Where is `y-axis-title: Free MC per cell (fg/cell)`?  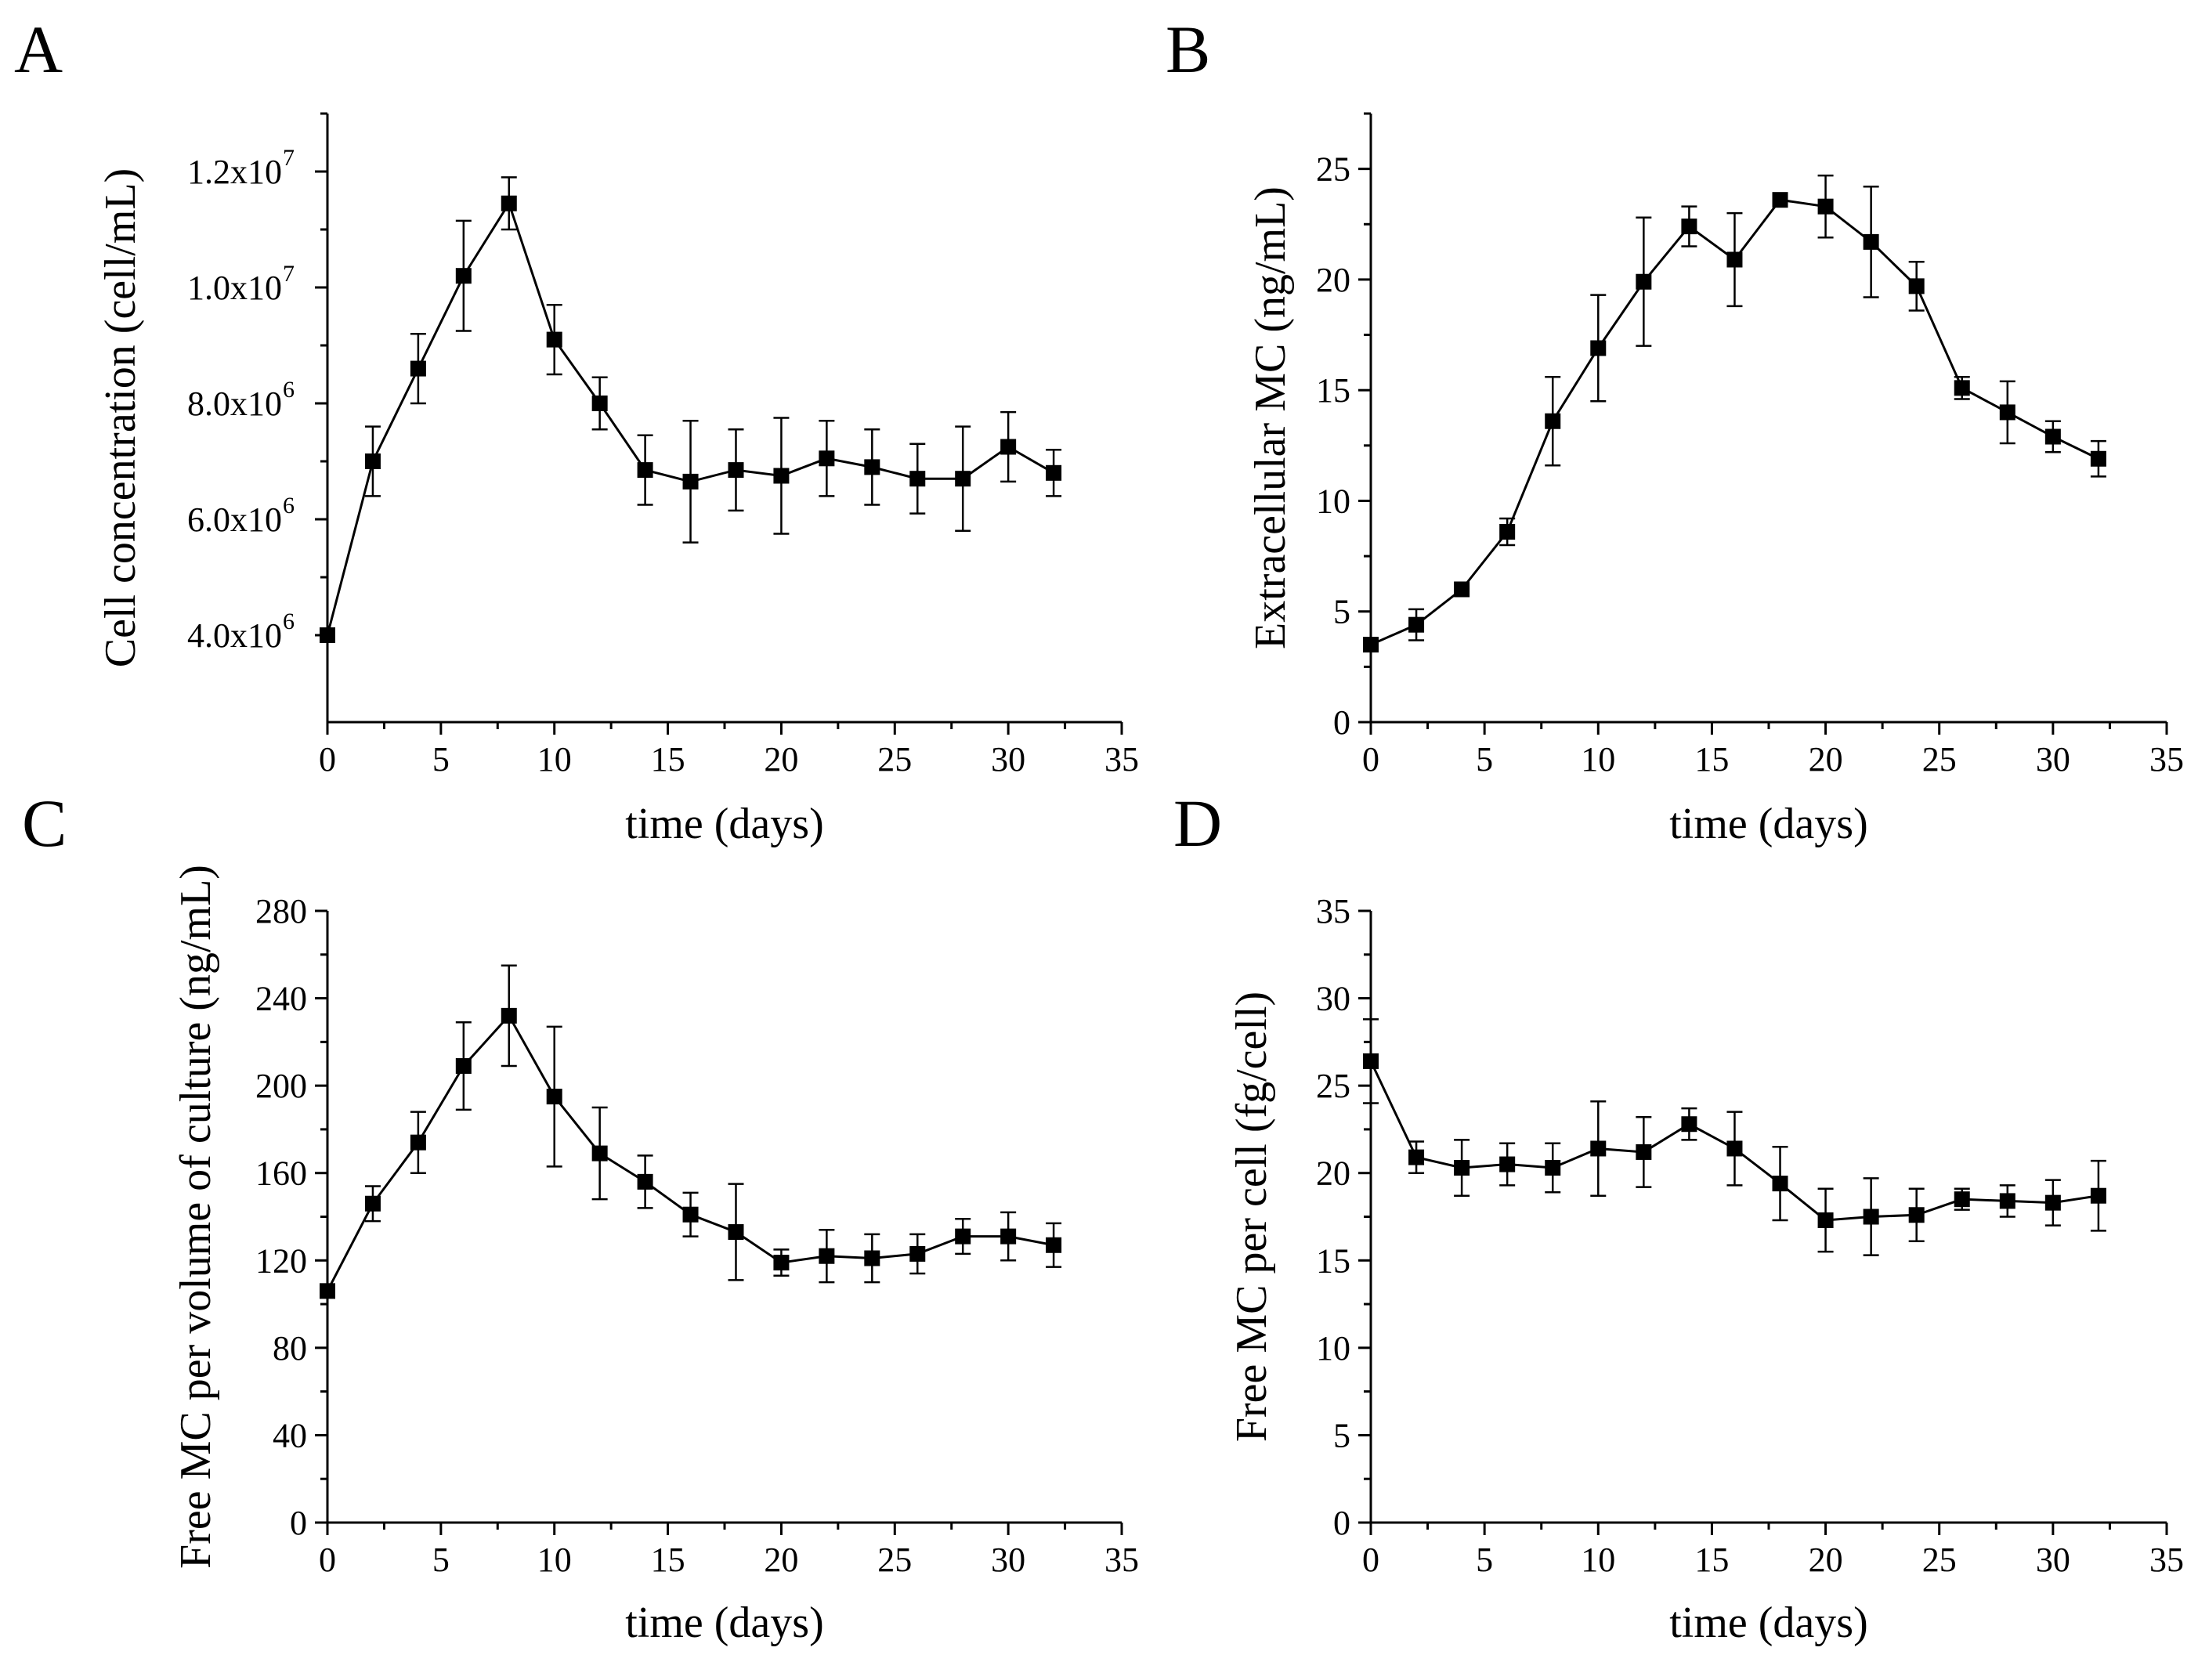 y-axis-title: Free MC per cell (fg/cell) is located at coordinates (1251, 1217).